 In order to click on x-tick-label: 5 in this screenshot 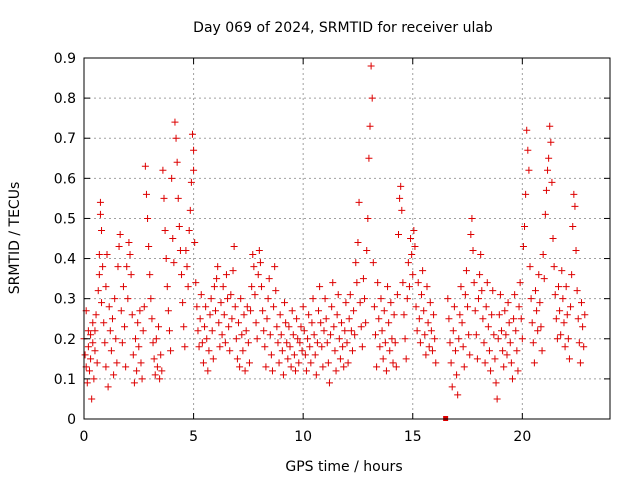, I will do `click(193, 437)`.